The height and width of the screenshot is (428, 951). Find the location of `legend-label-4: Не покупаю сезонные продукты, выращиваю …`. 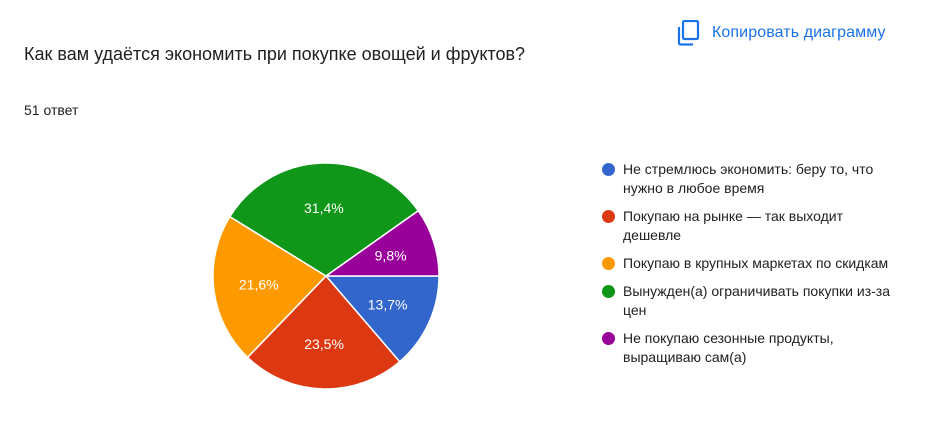

legend-label-4: Не покупаю сезонные продукты, выращиваю … is located at coordinates (728, 347).